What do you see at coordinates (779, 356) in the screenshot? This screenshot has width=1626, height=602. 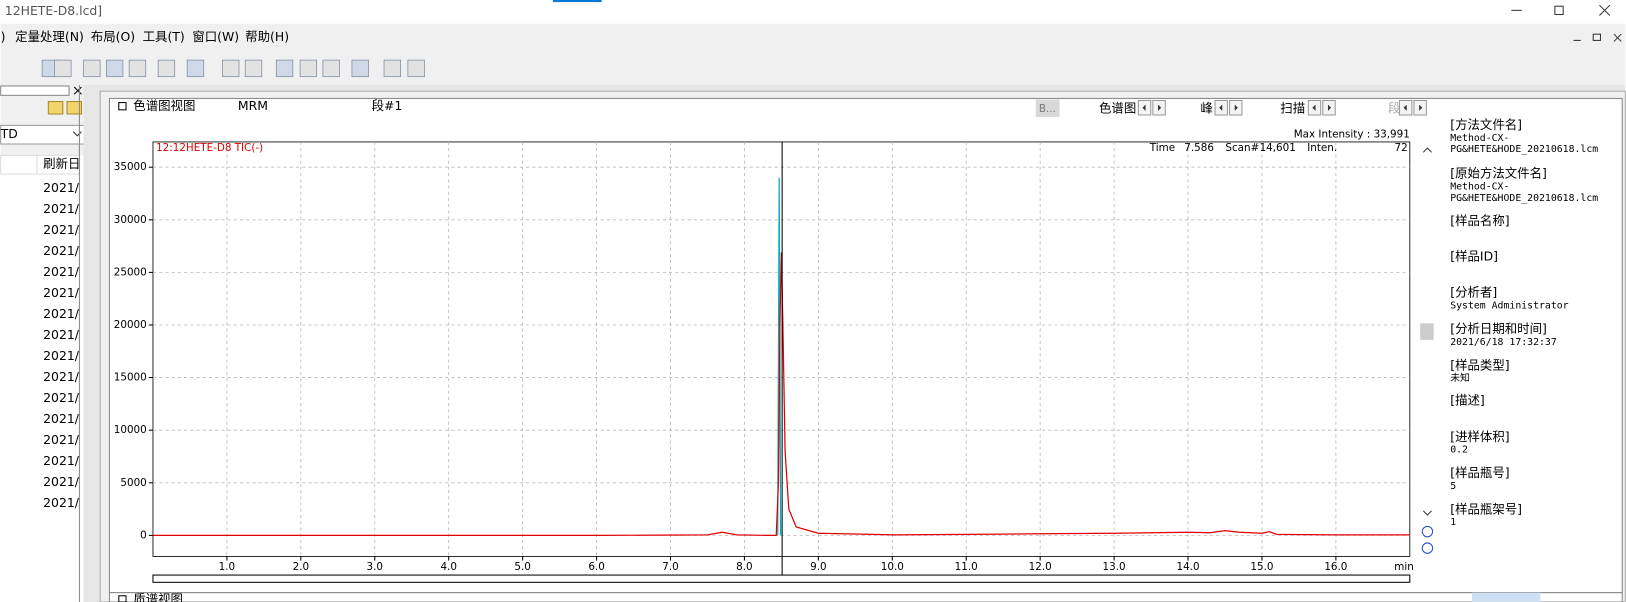 I see `trace` at bounding box center [779, 356].